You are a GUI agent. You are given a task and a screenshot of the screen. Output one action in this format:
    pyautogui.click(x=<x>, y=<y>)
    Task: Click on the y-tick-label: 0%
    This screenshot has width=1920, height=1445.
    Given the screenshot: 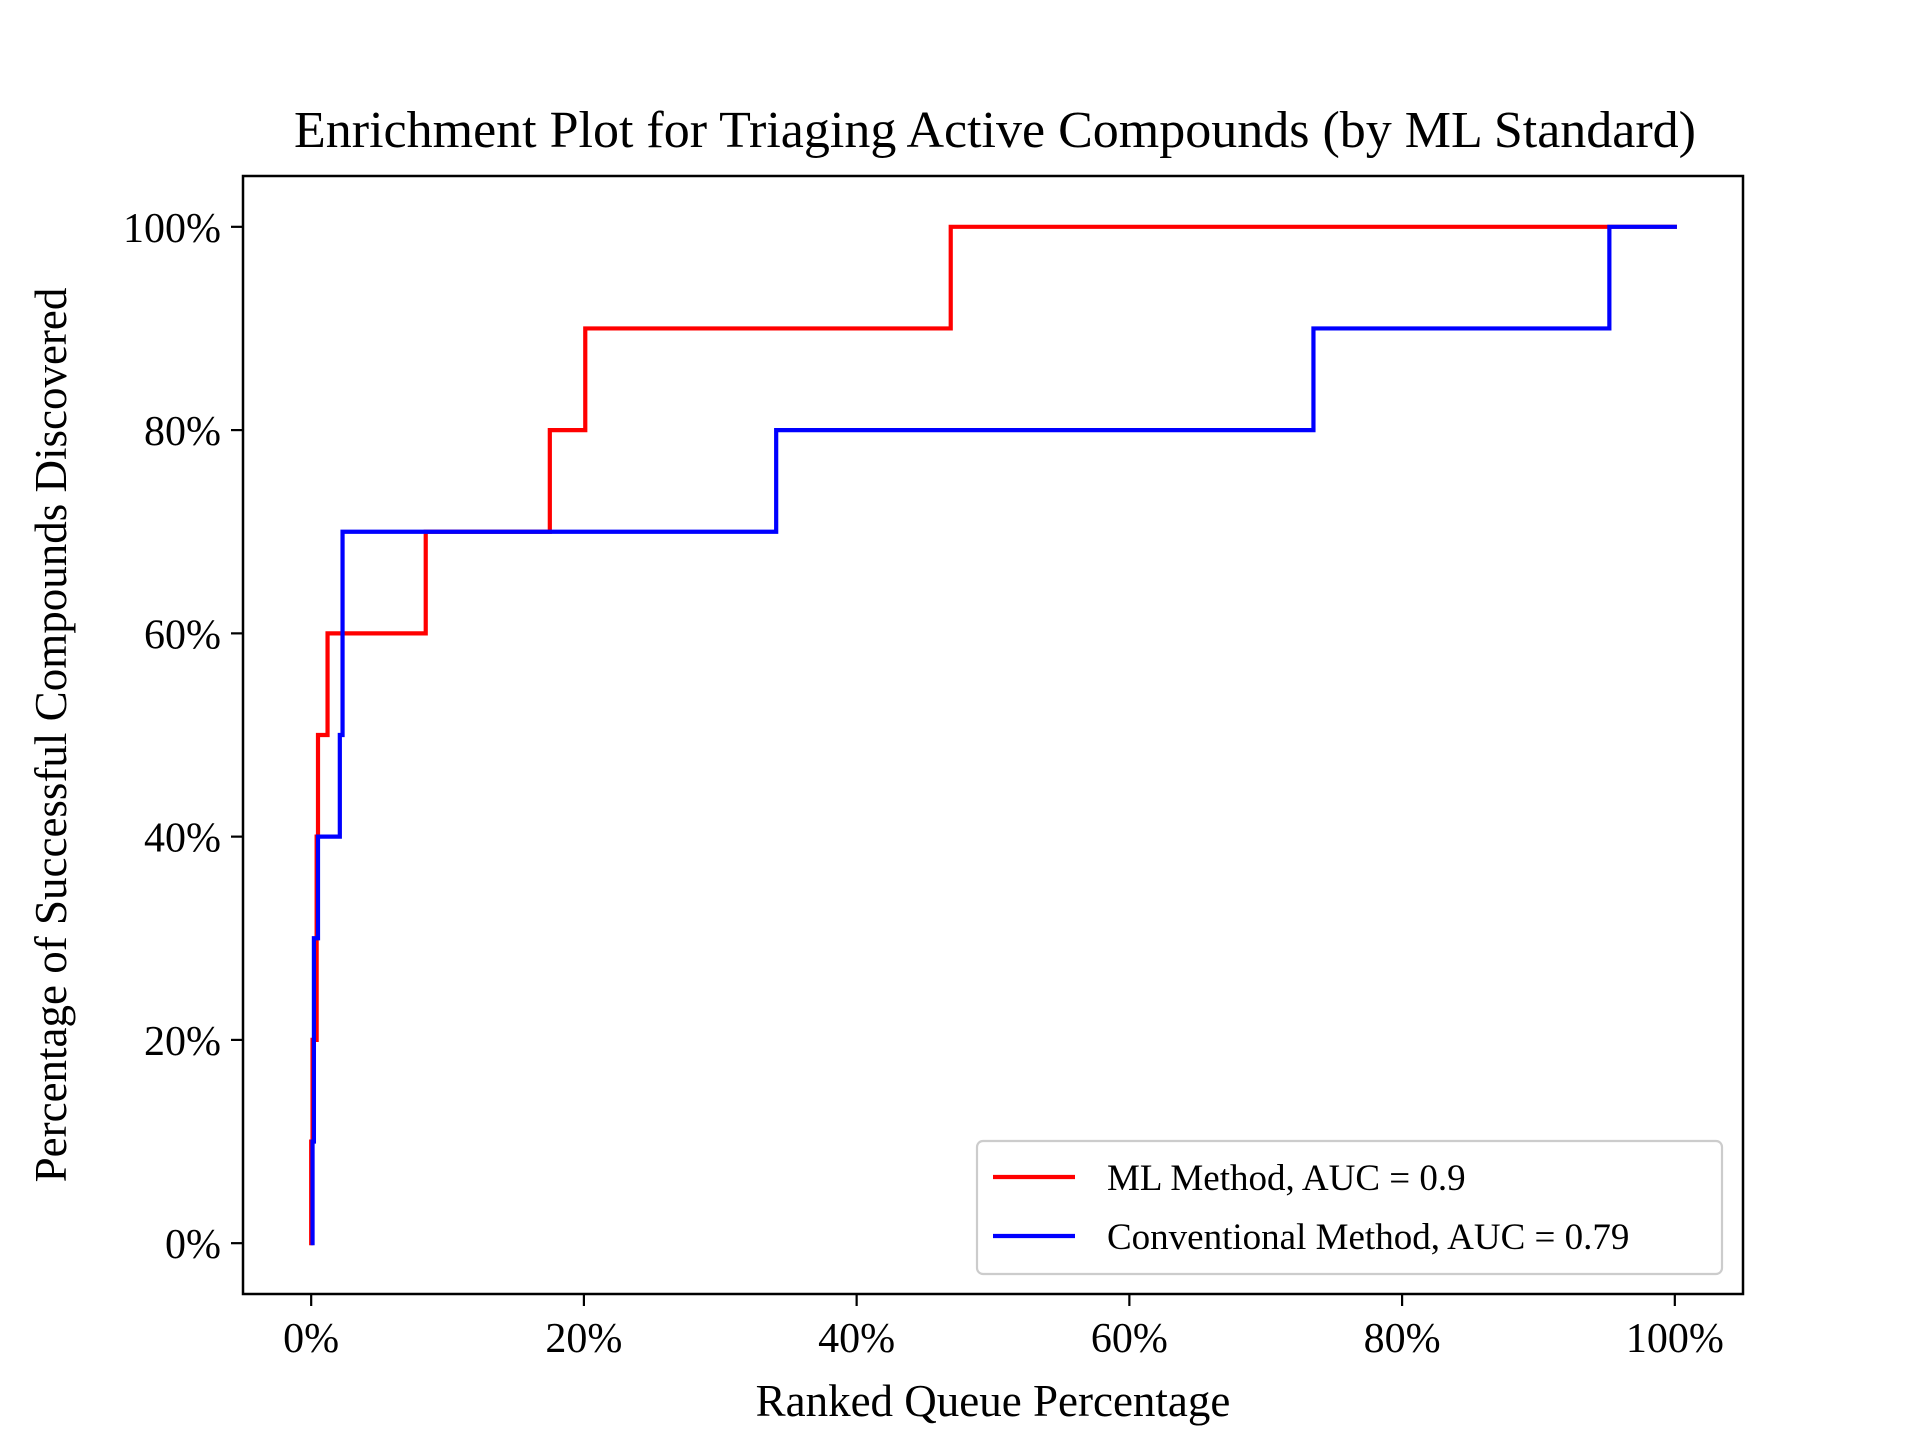 What is the action you would take?
    pyautogui.click(x=193, y=1245)
    